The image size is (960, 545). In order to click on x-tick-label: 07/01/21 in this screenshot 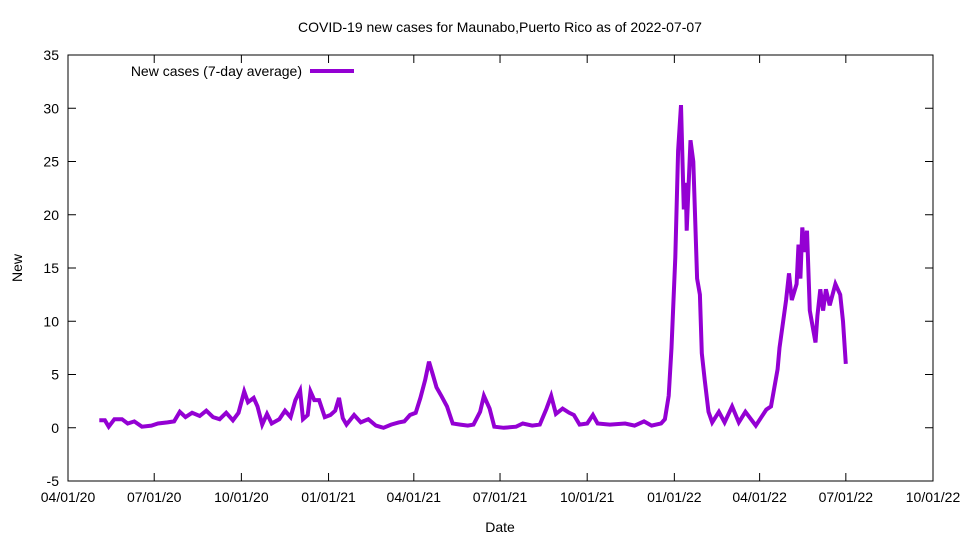, I will do `click(500, 497)`.